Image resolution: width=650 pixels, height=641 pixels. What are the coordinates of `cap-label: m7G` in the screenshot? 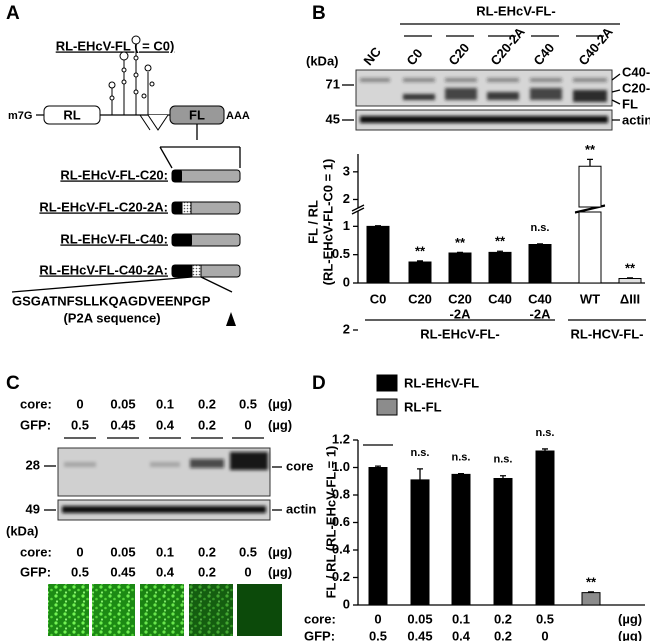 It's located at (20, 116).